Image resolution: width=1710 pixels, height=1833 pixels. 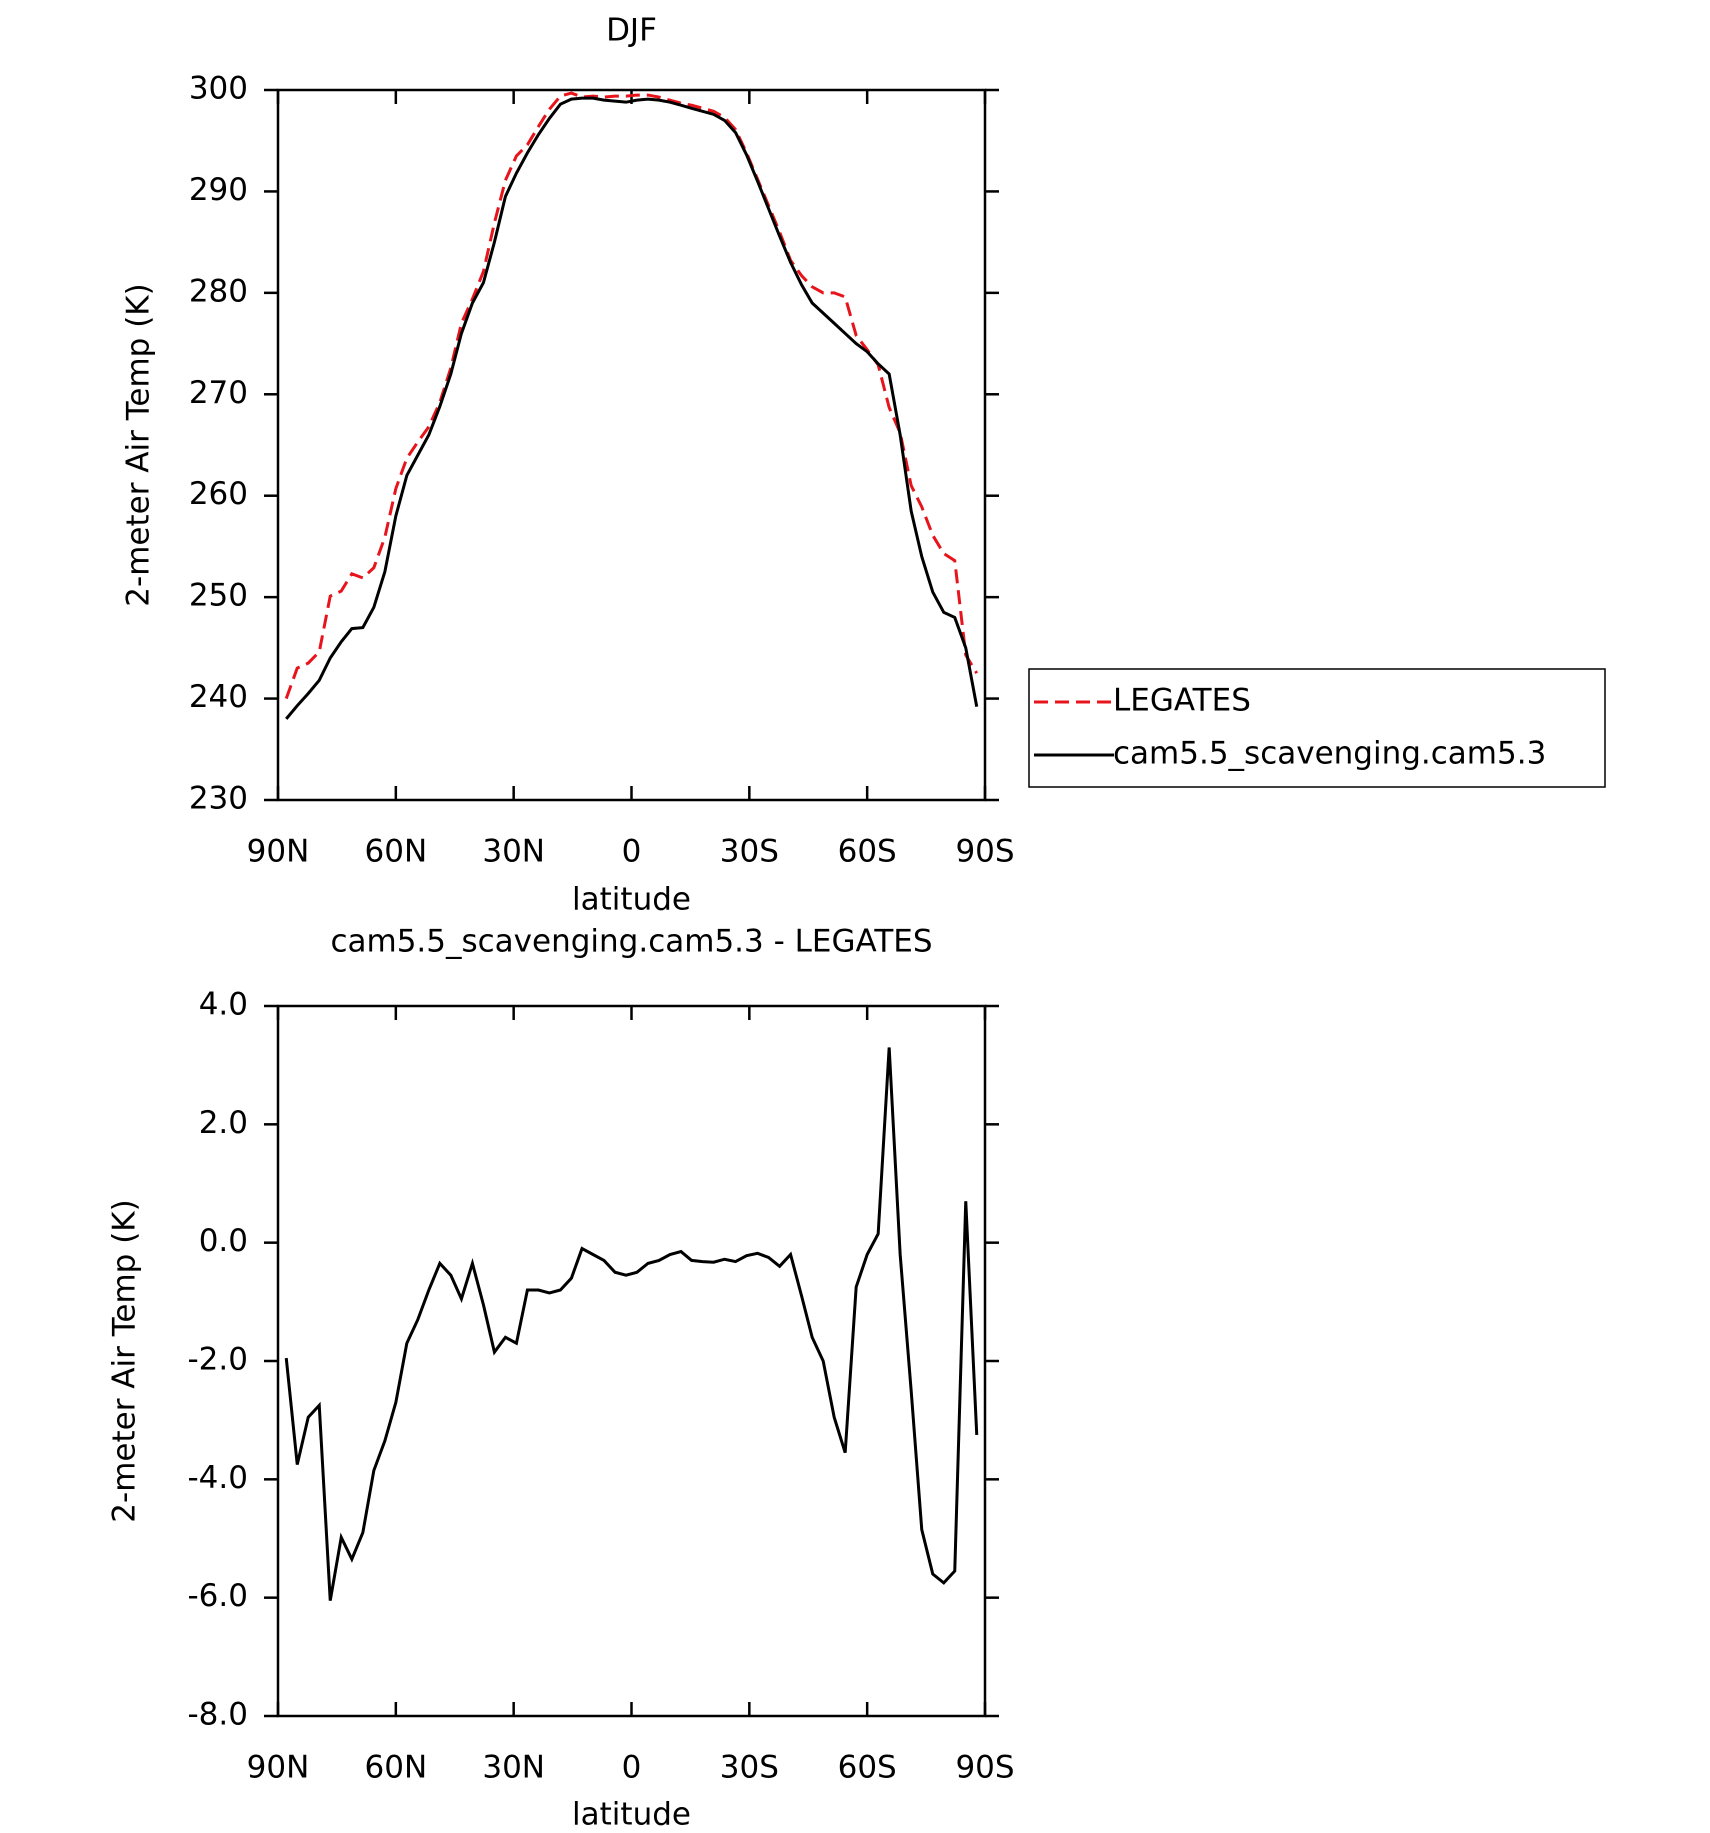 What do you see at coordinates (1329, 754) in the screenshot?
I see `legend-label: cam5.5_scavenging.cam5.3` at bounding box center [1329, 754].